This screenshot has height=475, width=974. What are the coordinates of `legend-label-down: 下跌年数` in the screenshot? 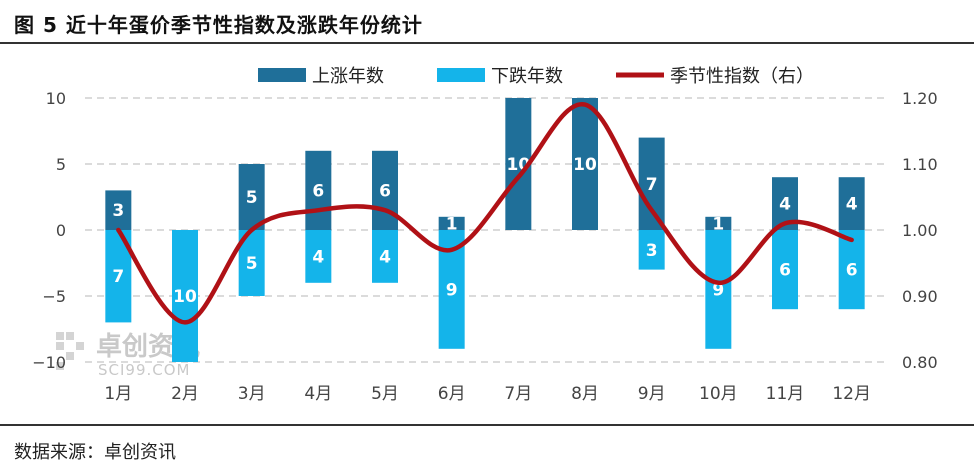 It's located at (527, 76).